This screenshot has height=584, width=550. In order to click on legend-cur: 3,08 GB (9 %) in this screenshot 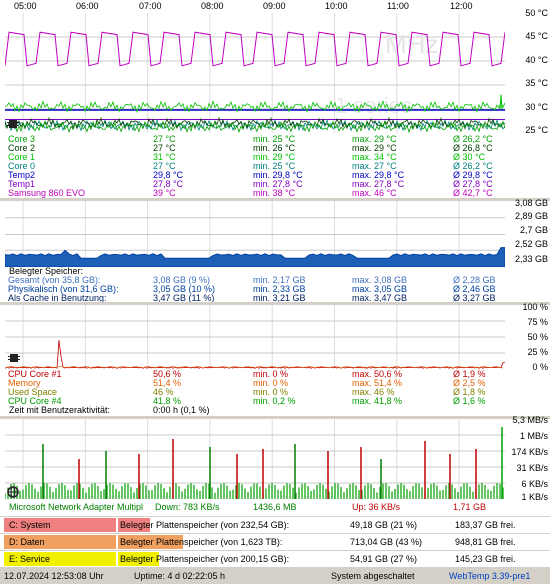, I will do `click(182, 280)`.